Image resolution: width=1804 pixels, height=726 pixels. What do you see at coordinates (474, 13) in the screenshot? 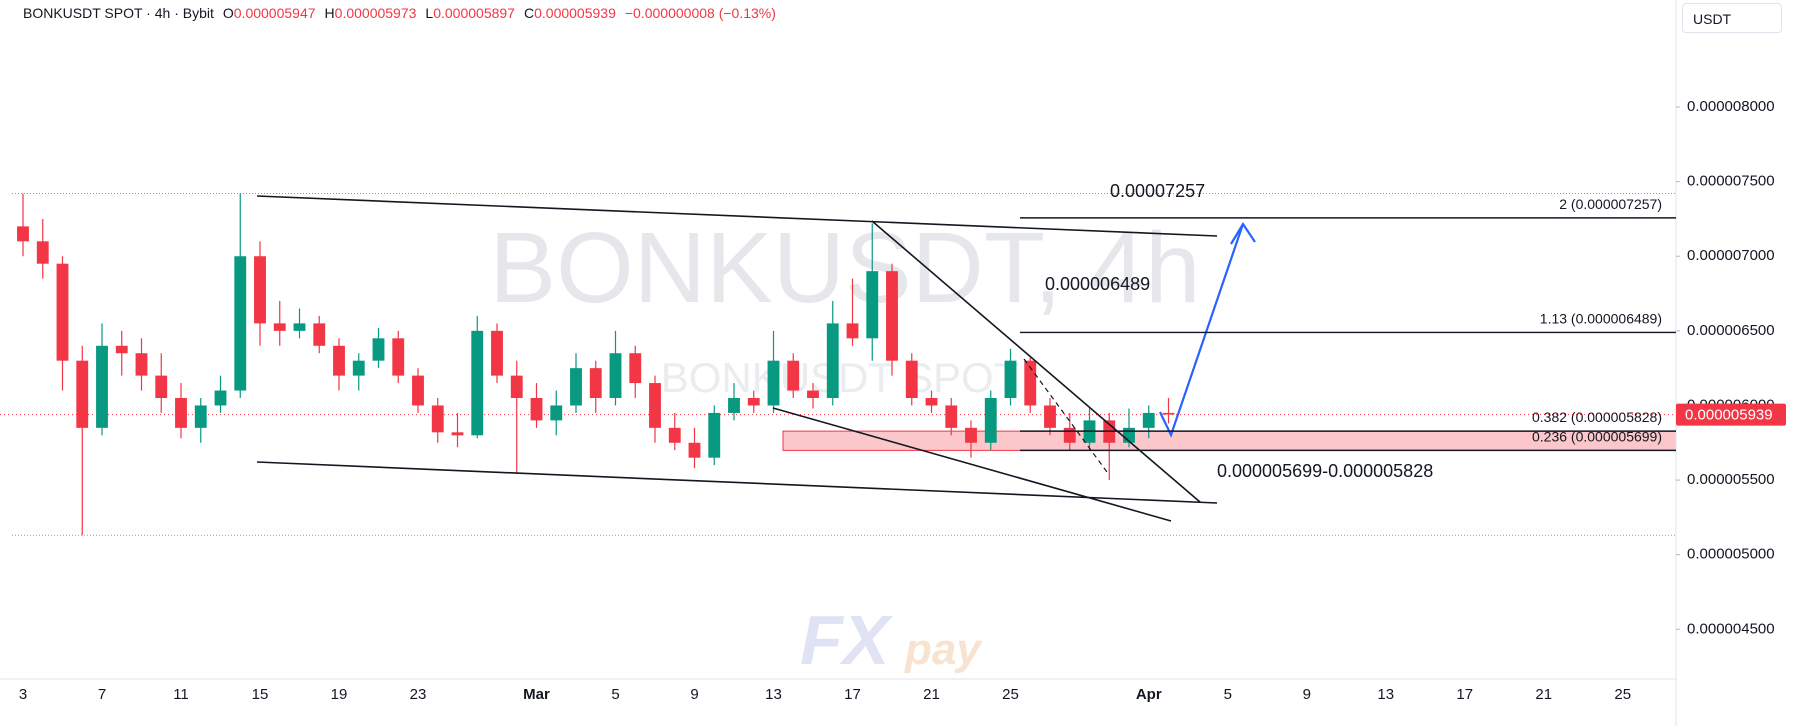
I see `ohlc-value: 0.000005897` at bounding box center [474, 13].